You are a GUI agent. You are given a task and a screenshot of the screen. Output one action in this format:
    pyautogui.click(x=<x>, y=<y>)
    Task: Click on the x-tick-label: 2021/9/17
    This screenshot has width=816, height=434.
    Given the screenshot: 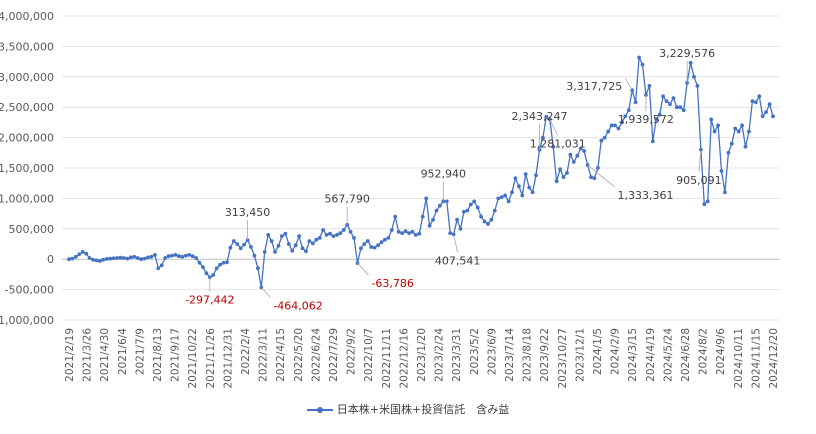 What is the action you would take?
    pyautogui.click(x=176, y=355)
    